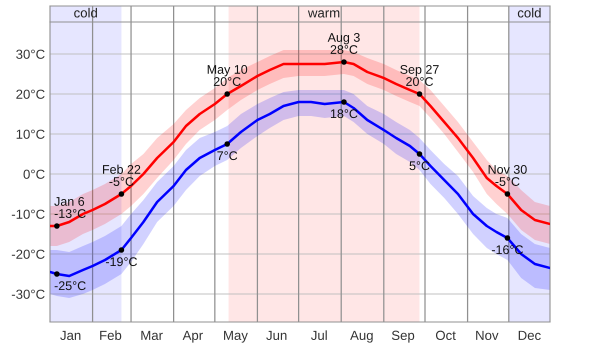 The image size is (600, 344). Describe the element at coordinates (28, 294) in the screenshot. I see `y-tick-label: -30°C` at that location.